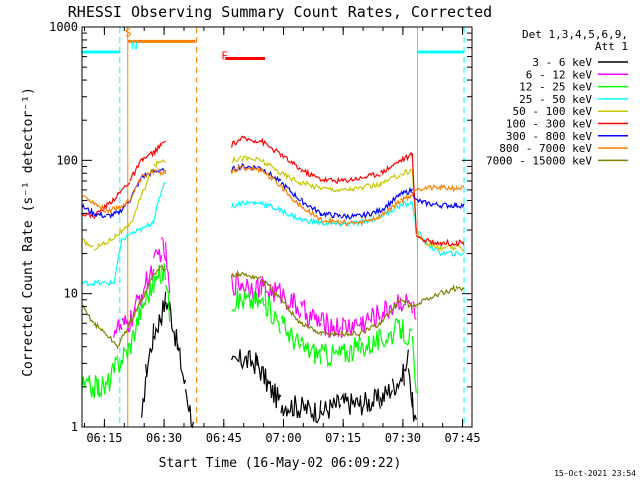  Describe the element at coordinates (283, 438) in the screenshot. I see `x-tick-label: 07:00` at that location.